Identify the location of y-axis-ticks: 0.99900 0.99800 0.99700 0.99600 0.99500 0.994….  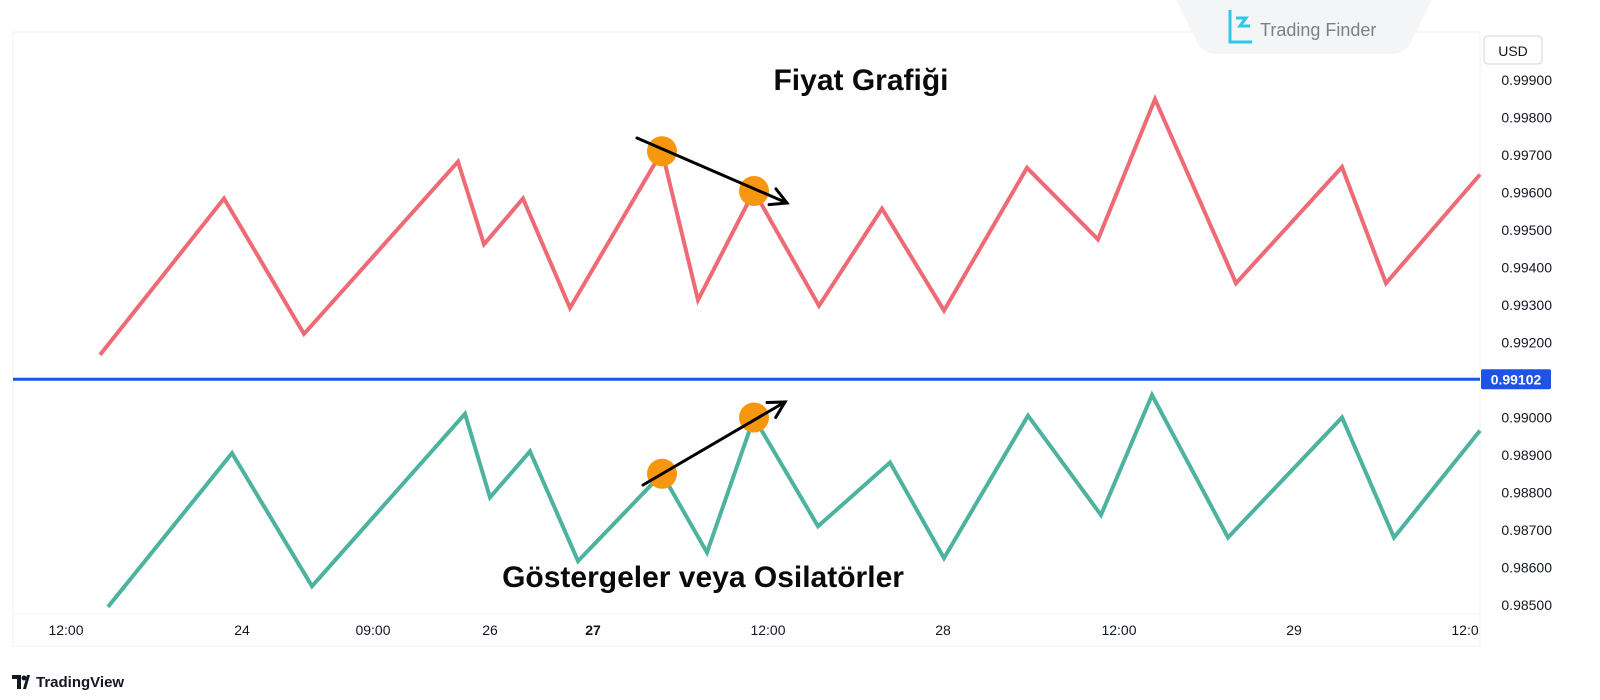
(1526, 342).